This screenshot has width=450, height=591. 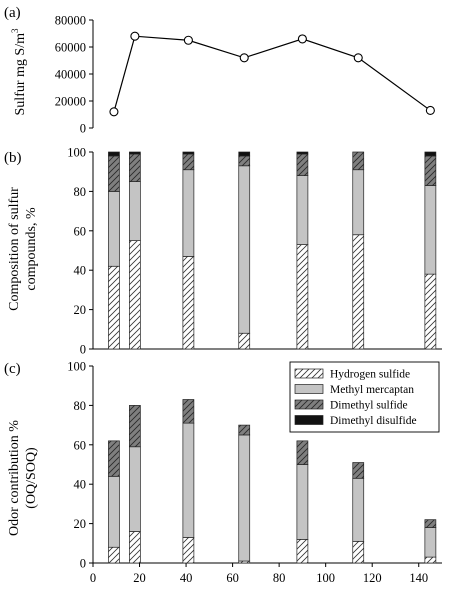 What do you see at coordinates (93, 578) in the screenshot?
I see `x-tick-label: 0` at bounding box center [93, 578].